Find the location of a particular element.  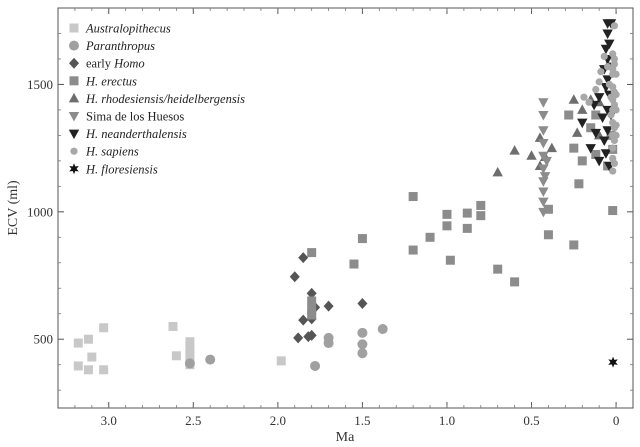

legend-label: H. floresiensis is located at coordinates (121, 169).